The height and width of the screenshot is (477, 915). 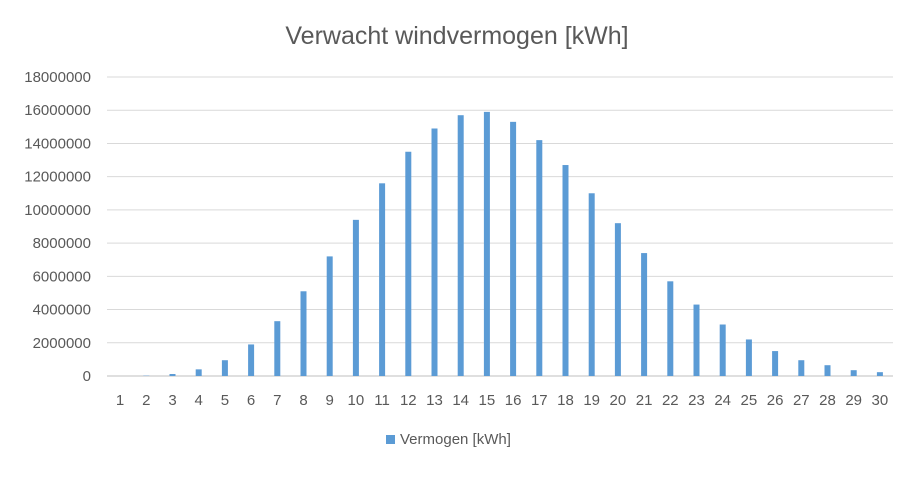 What do you see at coordinates (455, 439) in the screenshot?
I see `legend-label: Vermogen [kWh]` at bounding box center [455, 439].